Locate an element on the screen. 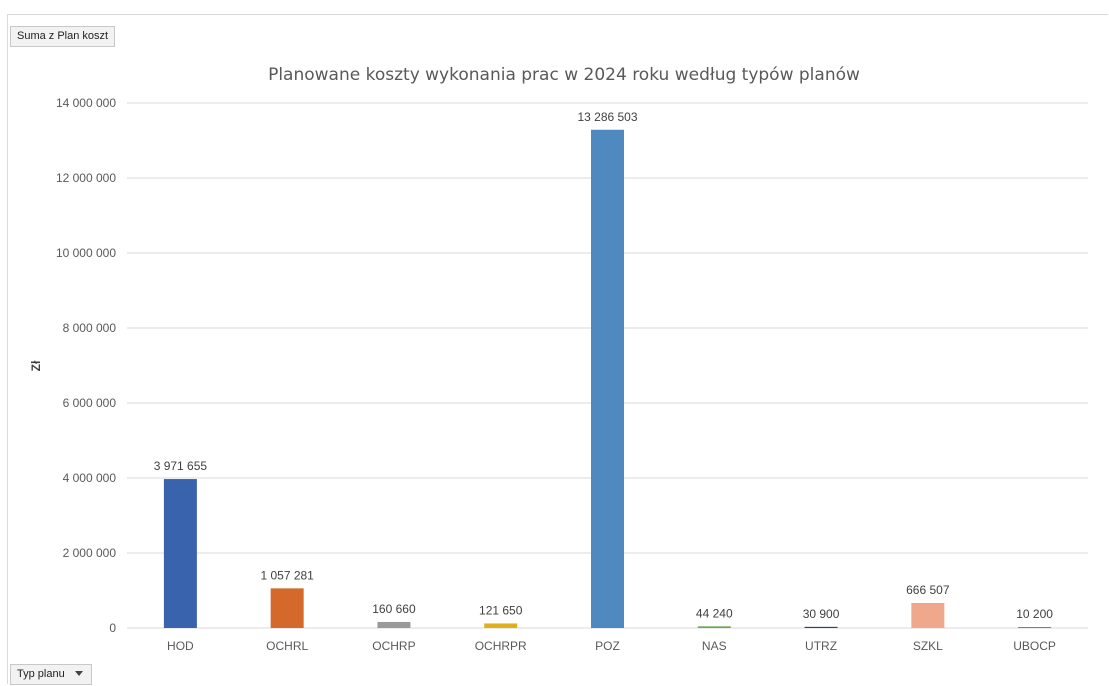  bar-ubocp is located at coordinates (1035, 627).